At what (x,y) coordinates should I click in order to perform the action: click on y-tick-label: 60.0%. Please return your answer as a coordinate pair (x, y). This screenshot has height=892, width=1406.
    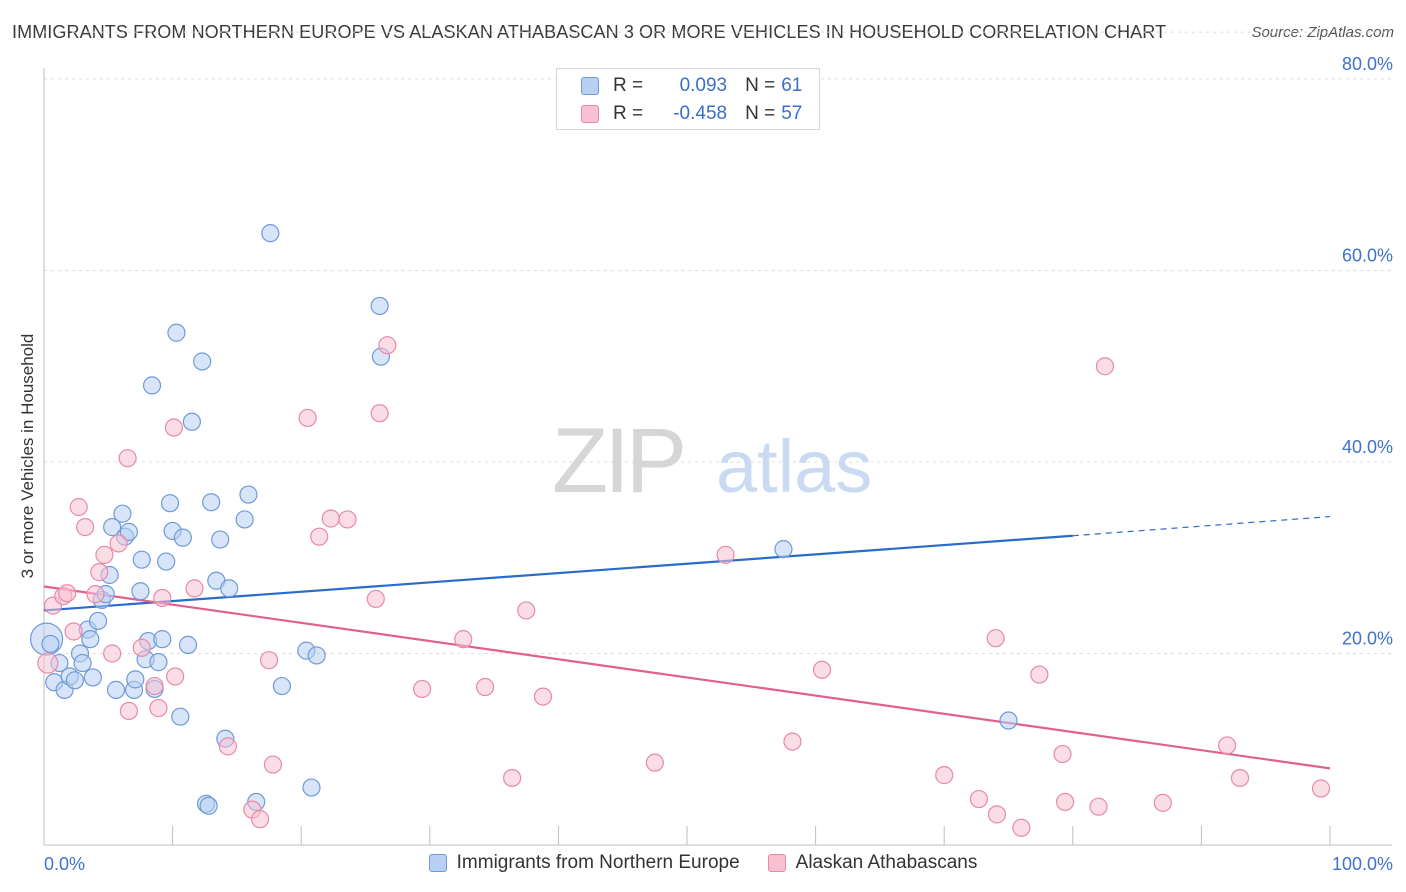
    Looking at the image, I should click on (1367, 256).